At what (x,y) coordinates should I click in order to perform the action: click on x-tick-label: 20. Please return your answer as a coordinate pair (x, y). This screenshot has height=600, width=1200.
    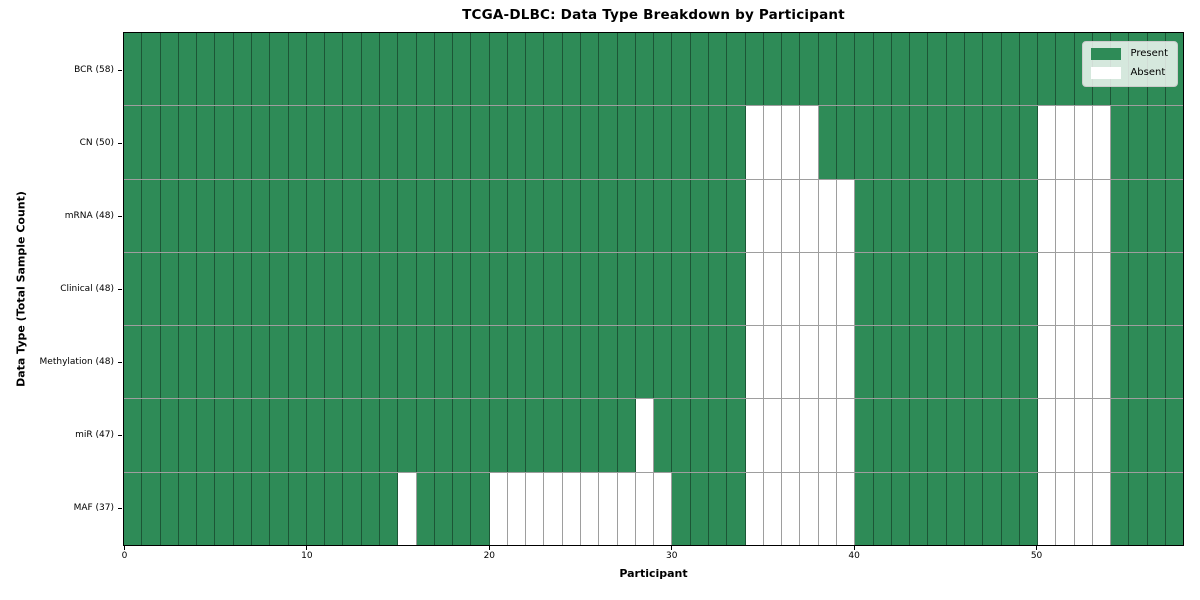
    Looking at the image, I should click on (489, 556).